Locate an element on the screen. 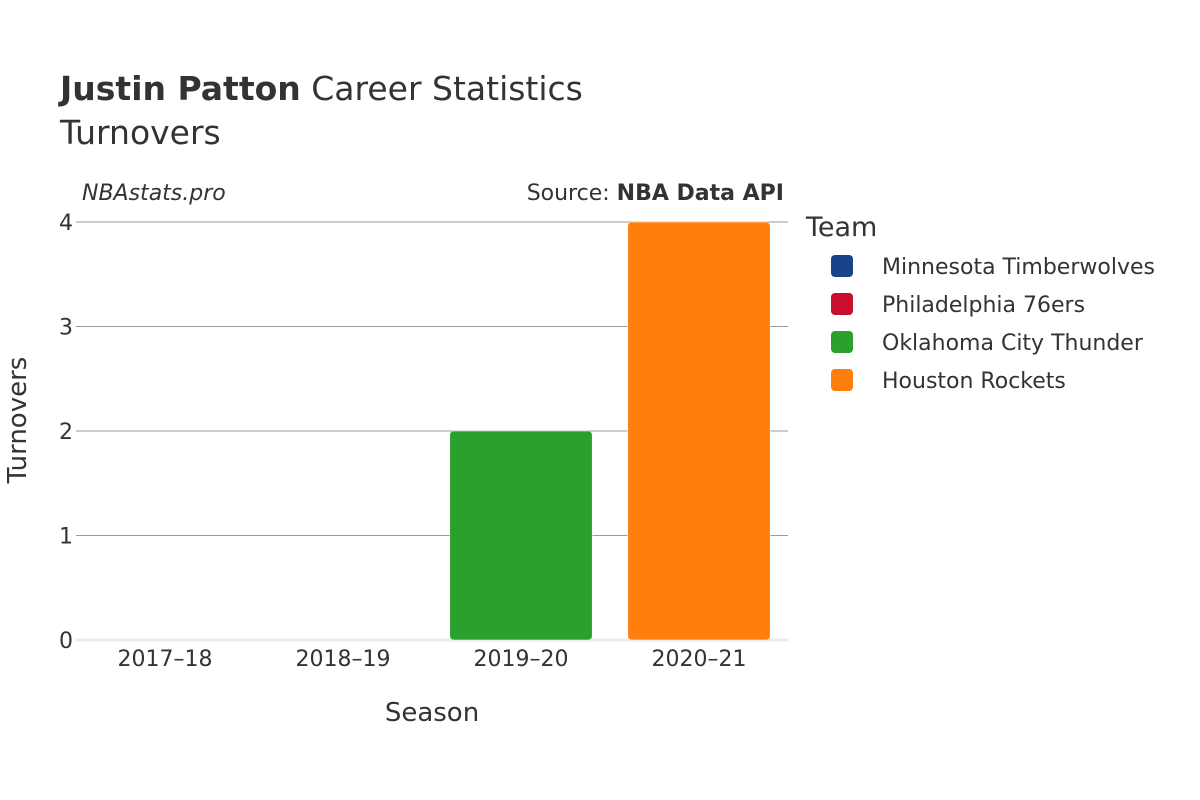 The height and width of the screenshot is (800, 1200). x-tick-label: 2017–18 is located at coordinates (165, 659).